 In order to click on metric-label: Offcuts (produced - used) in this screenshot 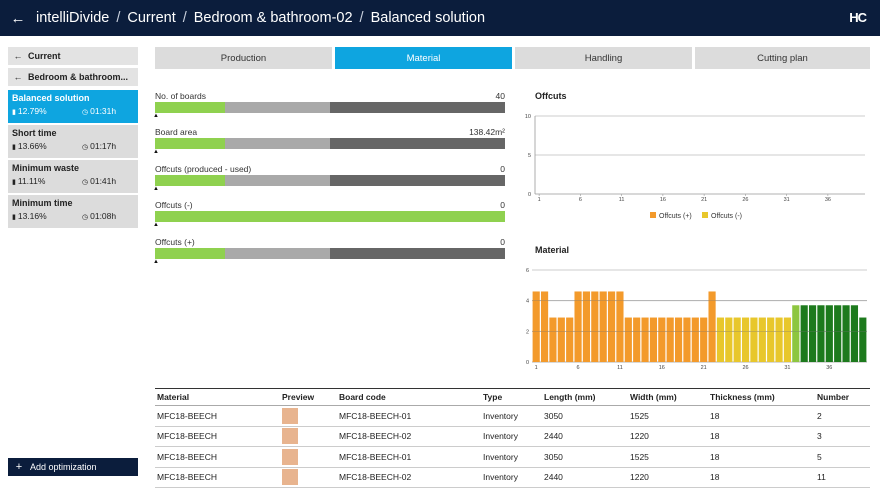, I will do `click(203, 169)`.